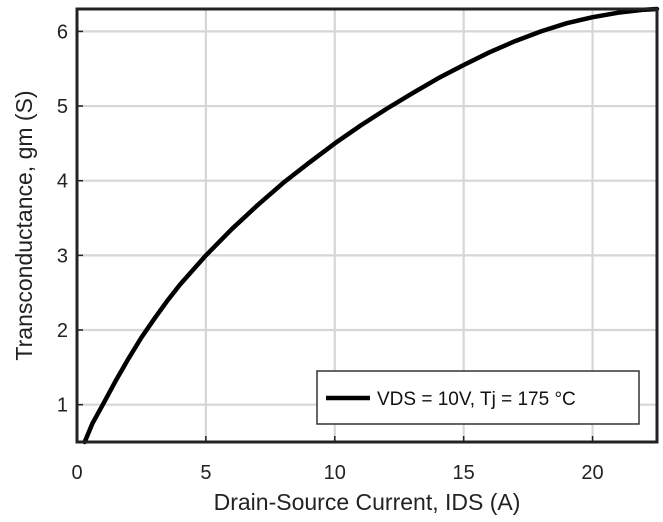 The height and width of the screenshot is (522, 663). I want to click on x-tick-label: 5, so click(205, 473).